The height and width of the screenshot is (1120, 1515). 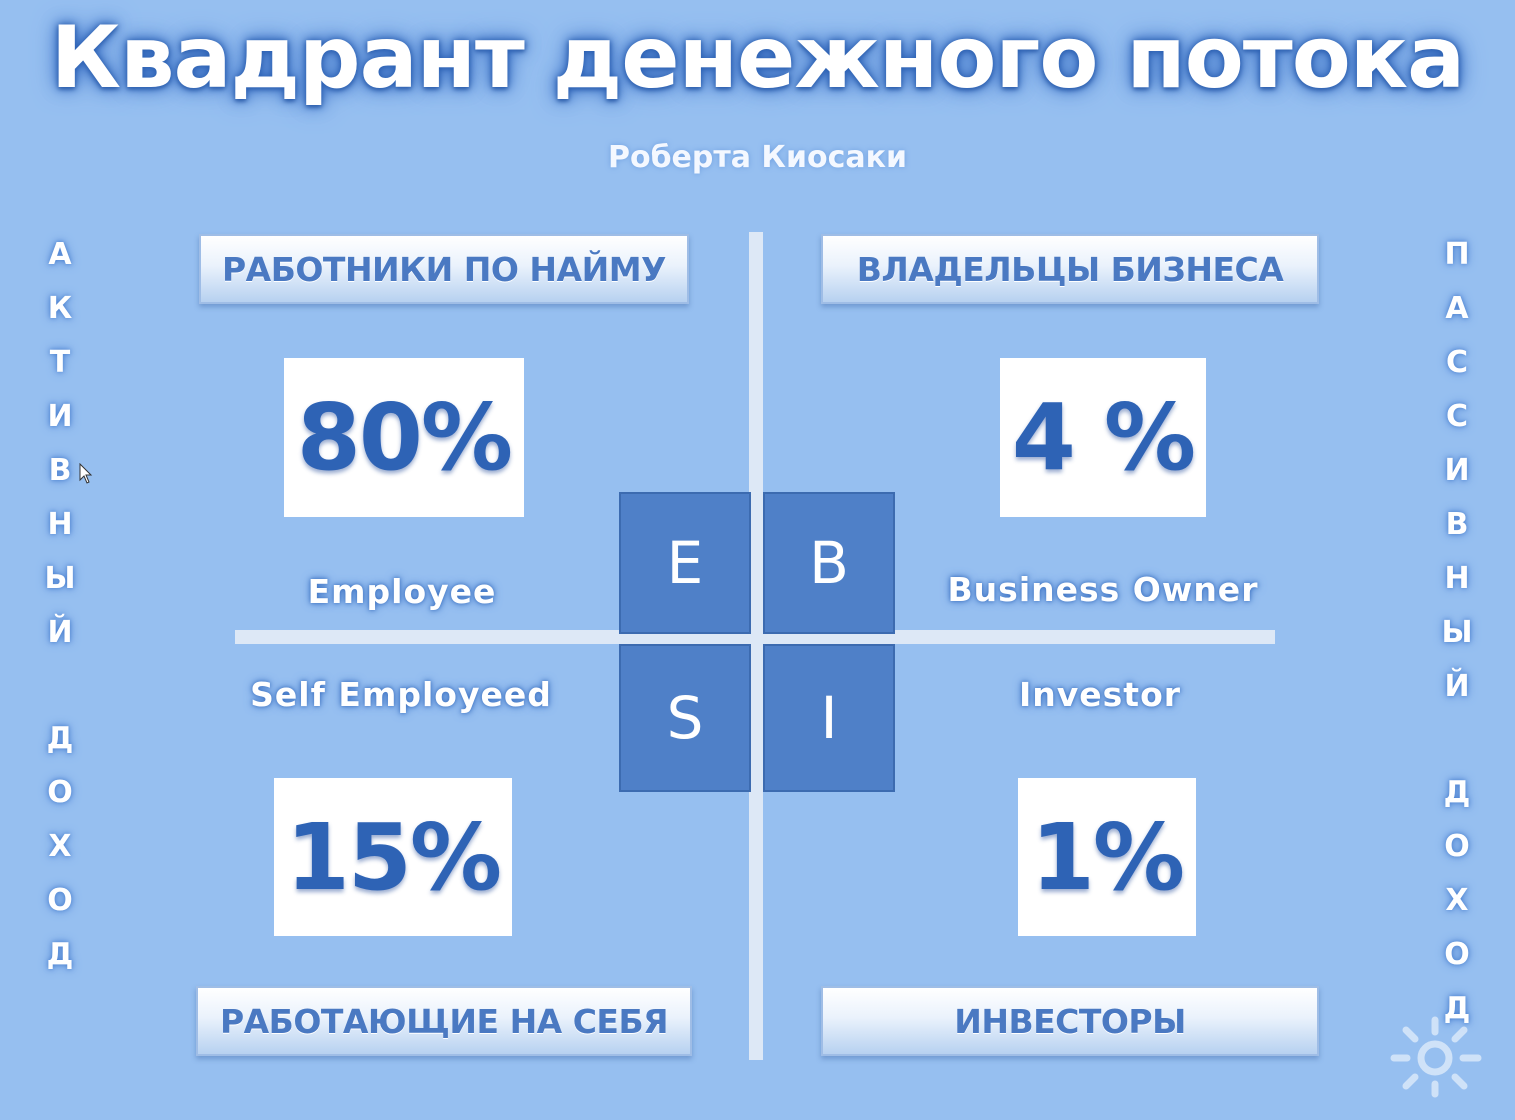 What do you see at coordinates (829, 563) in the screenshot?
I see `letter-box-b: B` at bounding box center [829, 563].